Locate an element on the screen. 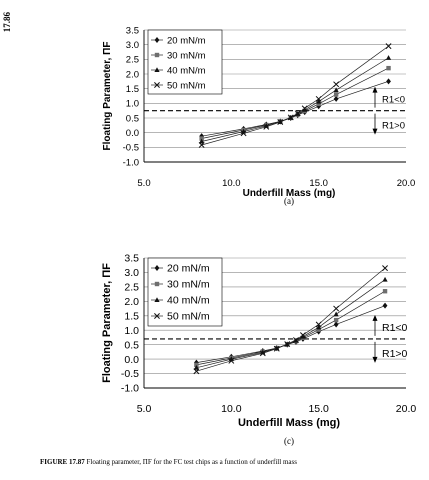 This screenshot has width=429, height=480. legend-label: 20 mN/m is located at coordinates (186, 40).